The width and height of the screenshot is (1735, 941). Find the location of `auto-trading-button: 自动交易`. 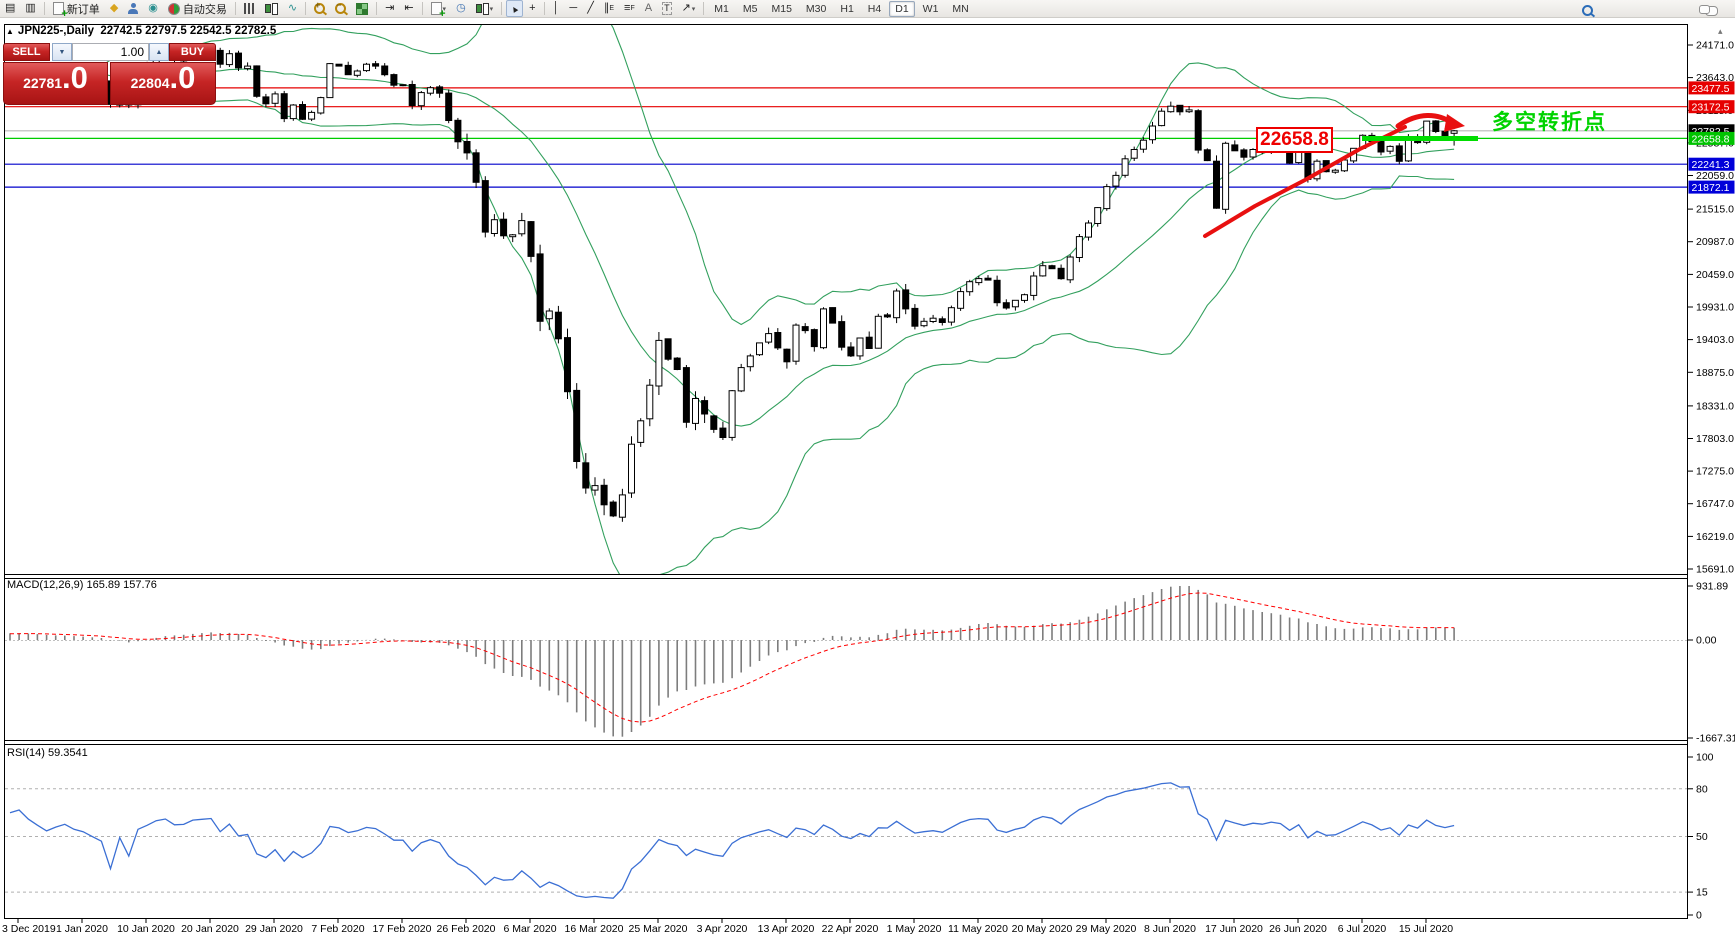

auto-trading-button: 自动交易 is located at coordinates (197, 8).